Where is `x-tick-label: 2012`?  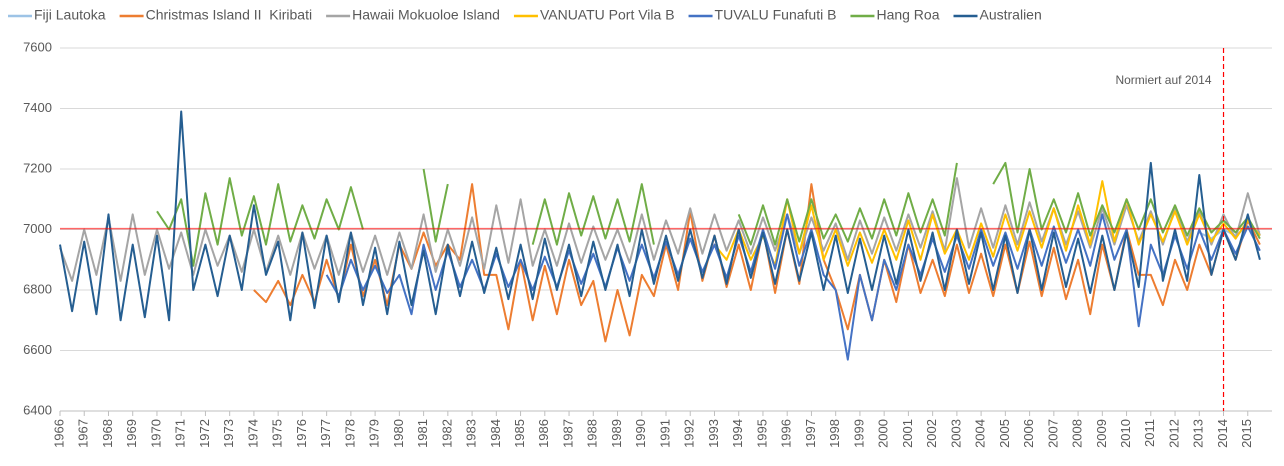
x-tick-label: 2012 is located at coordinates (1173, 433).